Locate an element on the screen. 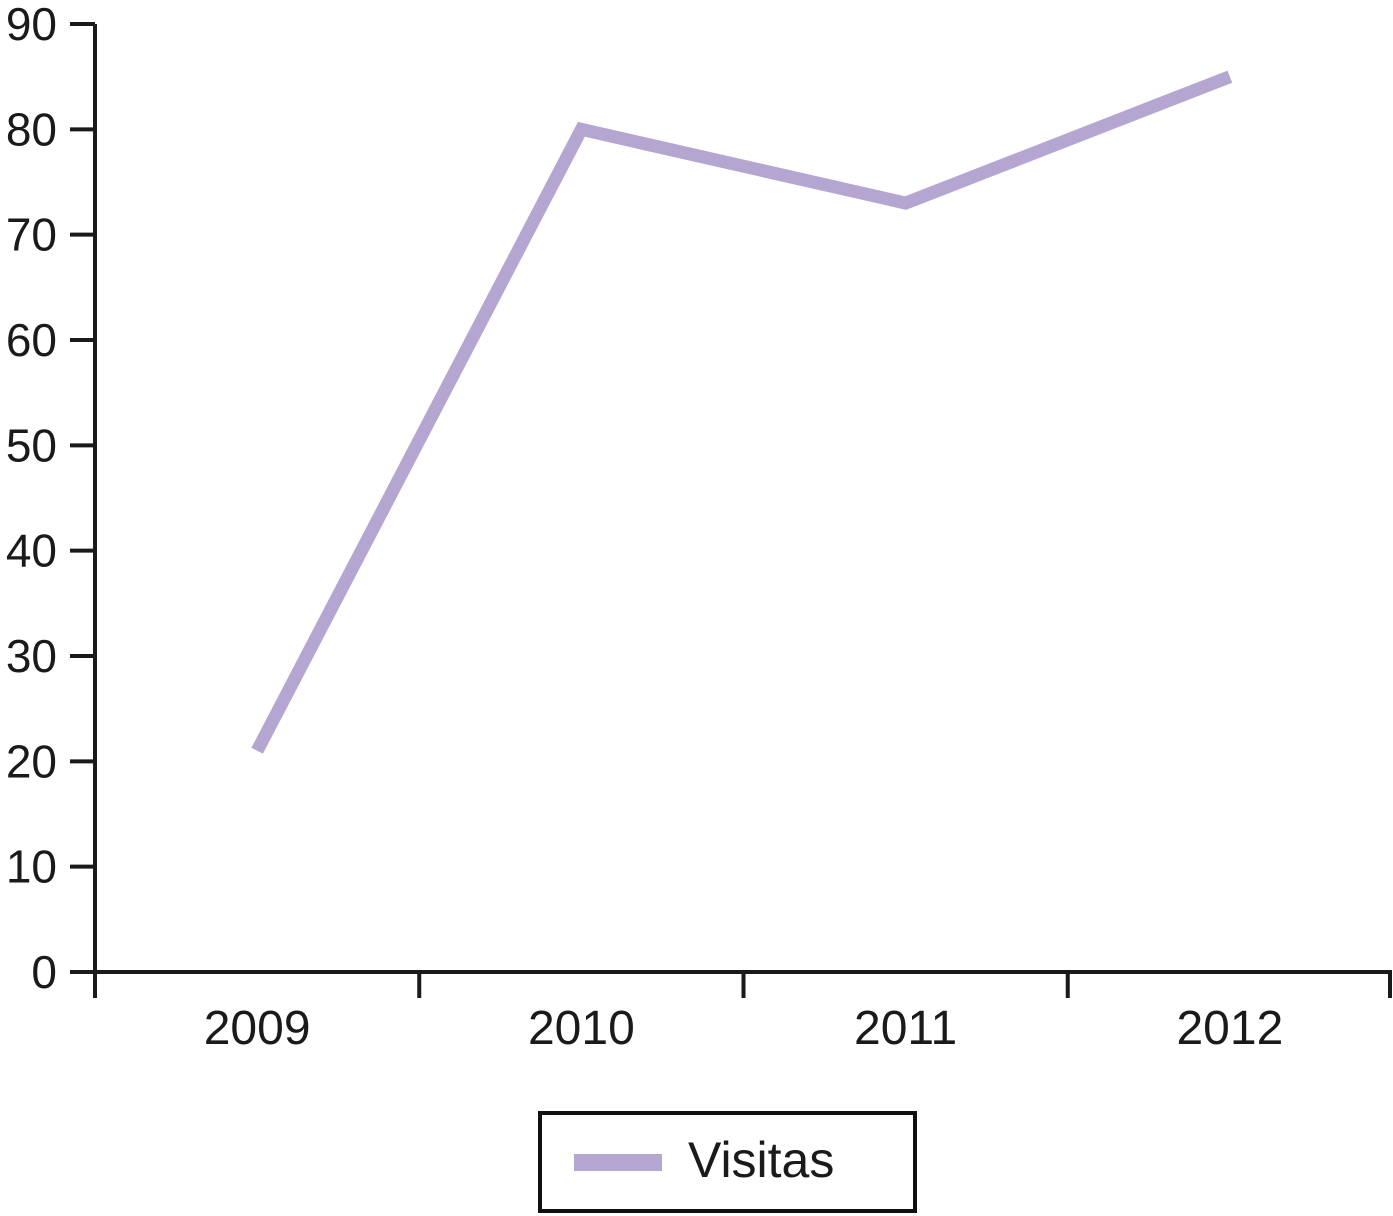  x-tick-label: 2012 is located at coordinates (1229, 1028).